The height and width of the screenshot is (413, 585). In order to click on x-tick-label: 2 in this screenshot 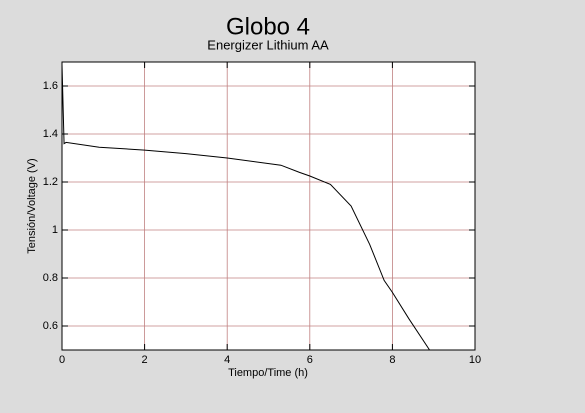, I will do `click(145, 360)`.